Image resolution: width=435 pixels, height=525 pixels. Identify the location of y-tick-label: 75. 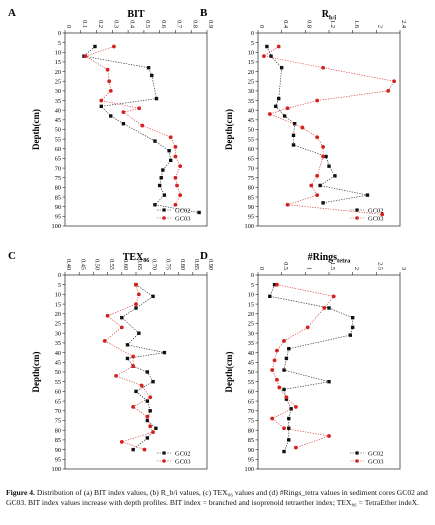
(58, 421).